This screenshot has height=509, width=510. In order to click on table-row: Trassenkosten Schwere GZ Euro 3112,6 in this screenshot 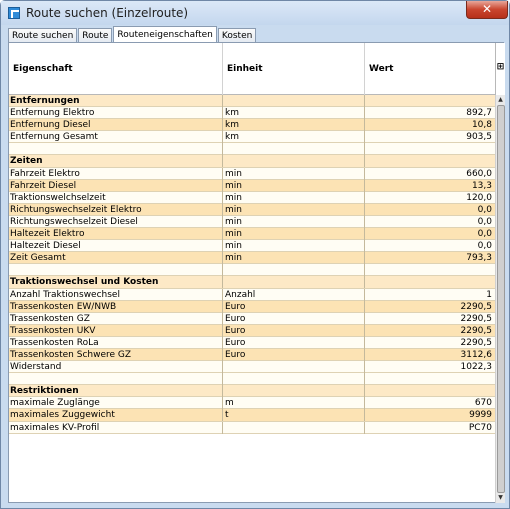, I will do `click(252, 355)`.